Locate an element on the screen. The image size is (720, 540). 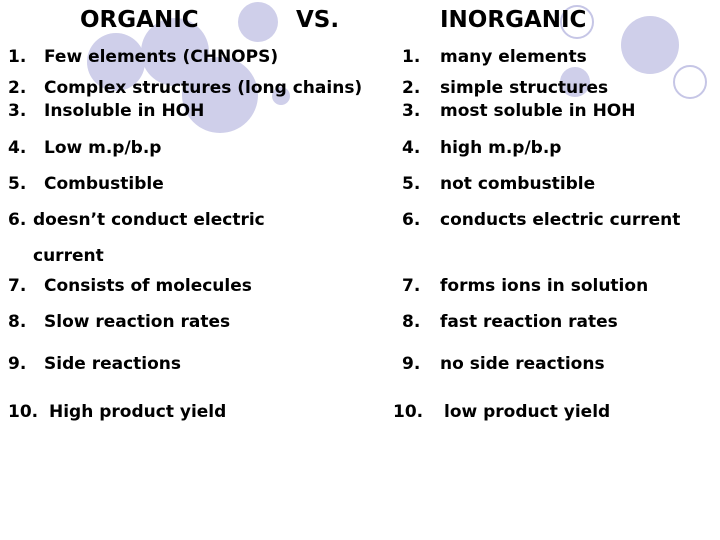
inorganic-item: low product yield is located at coordinates (527, 412).